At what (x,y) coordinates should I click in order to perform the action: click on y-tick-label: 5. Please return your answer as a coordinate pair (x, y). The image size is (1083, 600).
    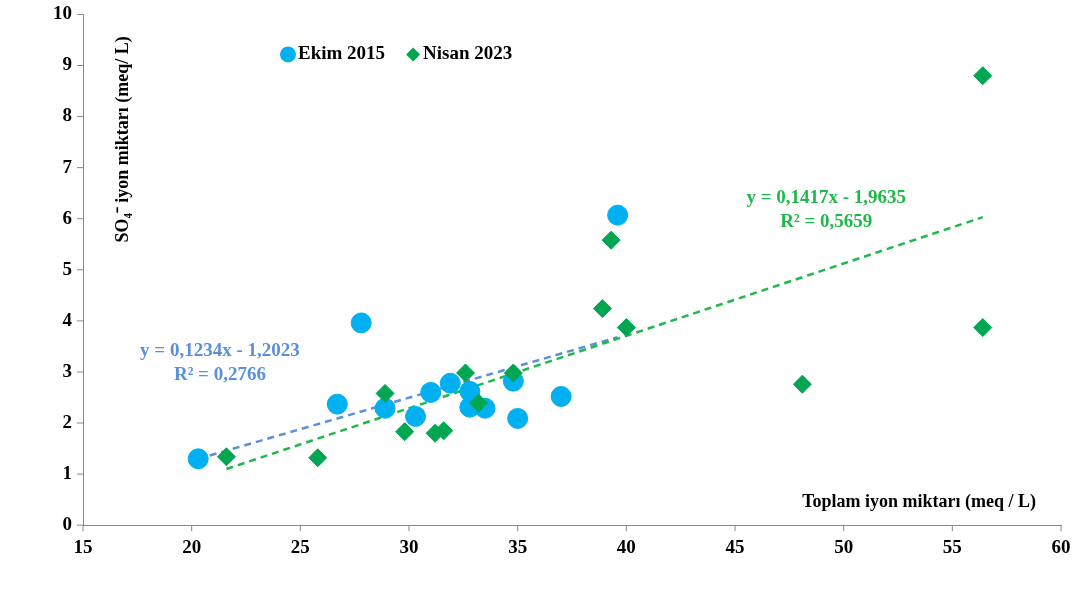
    Looking at the image, I should click on (67, 268).